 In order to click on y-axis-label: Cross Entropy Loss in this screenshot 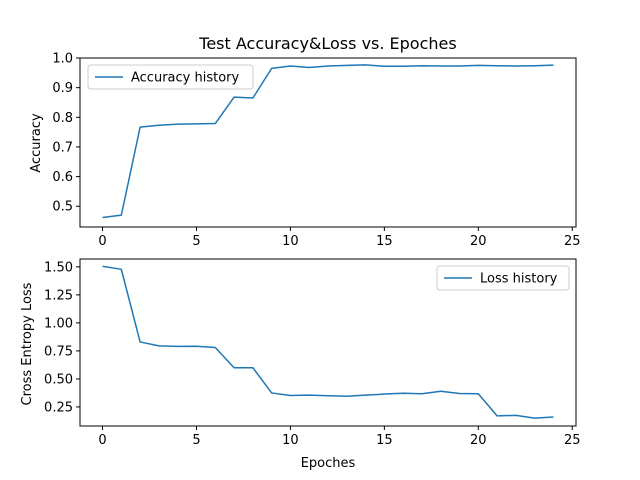, I will do `click(27, 343)`.